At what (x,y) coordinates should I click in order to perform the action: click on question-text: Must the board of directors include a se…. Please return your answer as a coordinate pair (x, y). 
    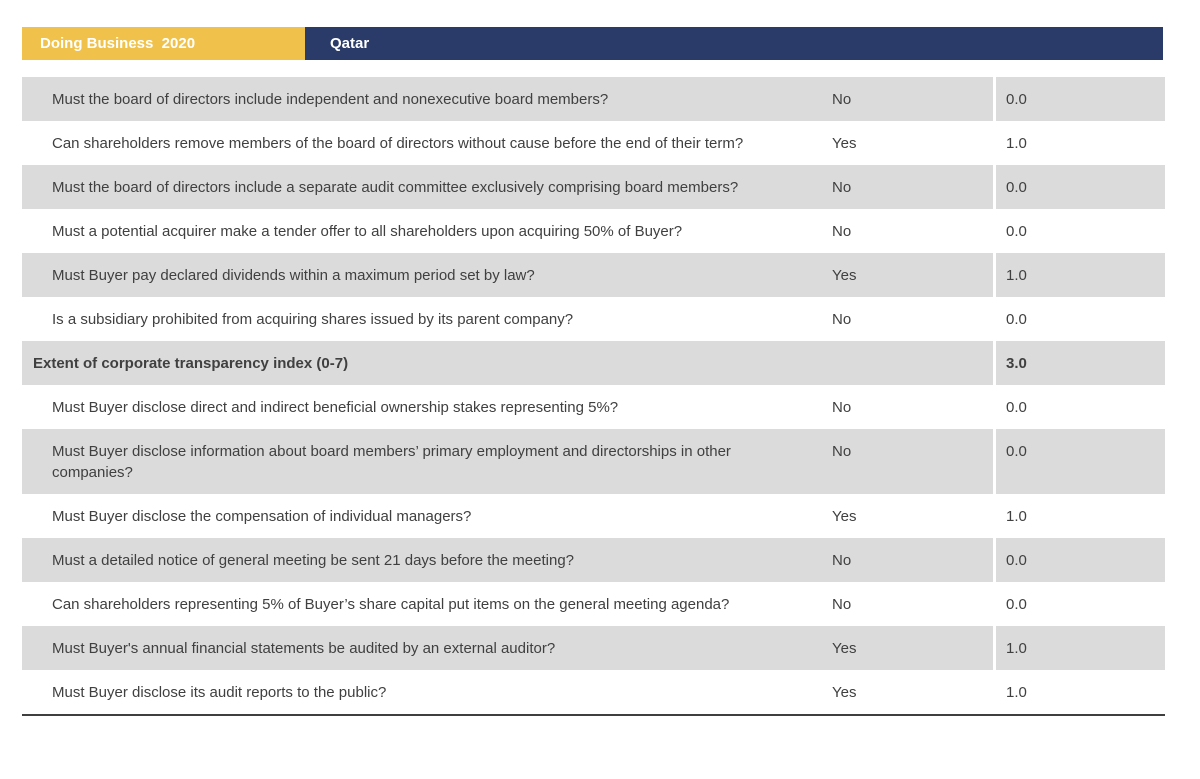
    Looking at the image, I should click on (395, 187).